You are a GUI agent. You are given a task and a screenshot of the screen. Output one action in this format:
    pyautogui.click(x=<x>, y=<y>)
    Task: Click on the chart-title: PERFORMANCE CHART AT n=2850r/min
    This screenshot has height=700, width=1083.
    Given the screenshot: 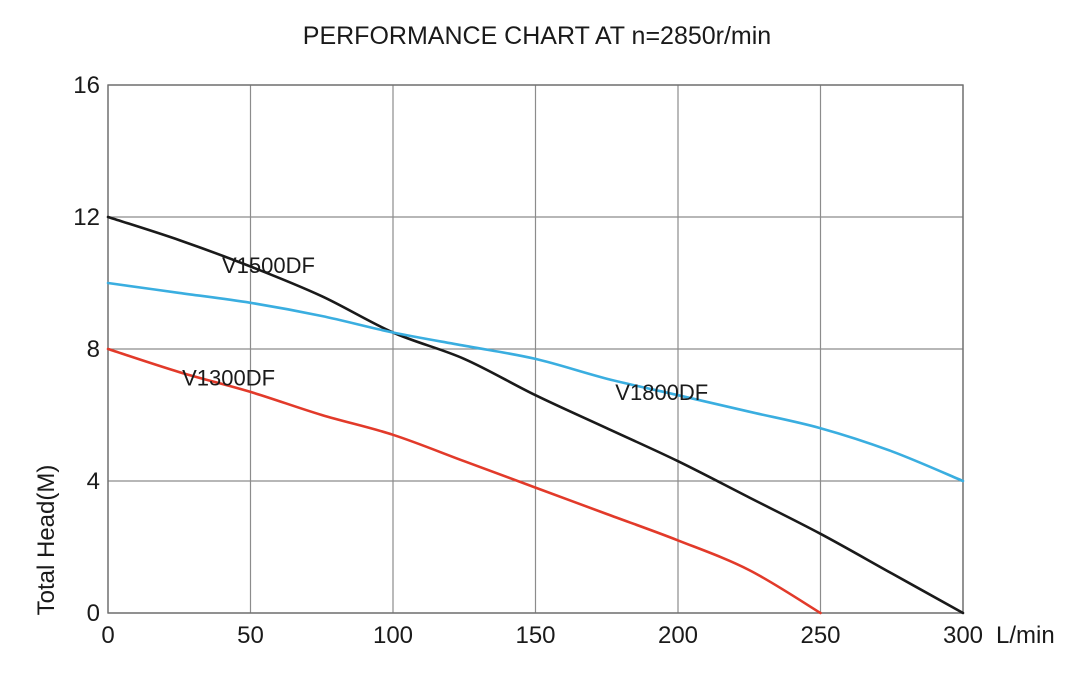 What is the action you would take?
    pyautogui.click(x=537, y=36)
    